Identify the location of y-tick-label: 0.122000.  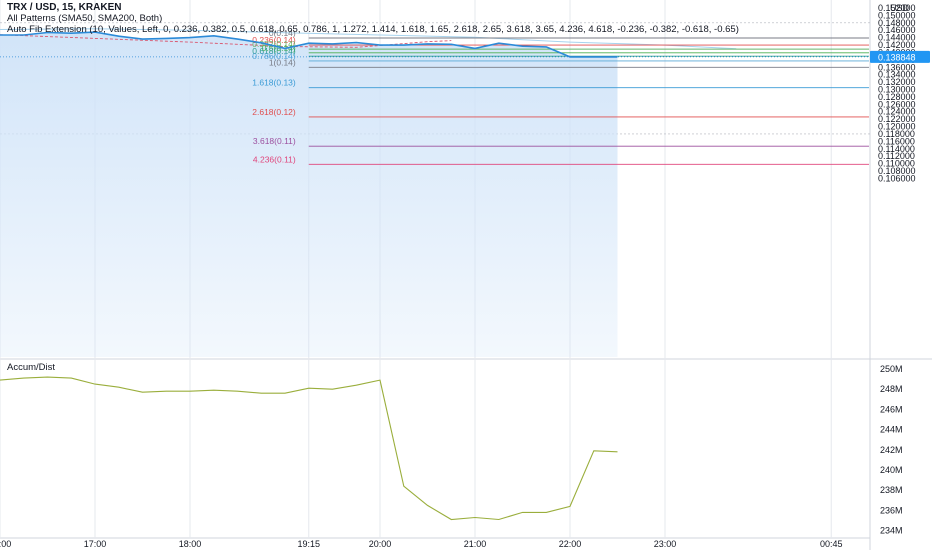
(897, 119).